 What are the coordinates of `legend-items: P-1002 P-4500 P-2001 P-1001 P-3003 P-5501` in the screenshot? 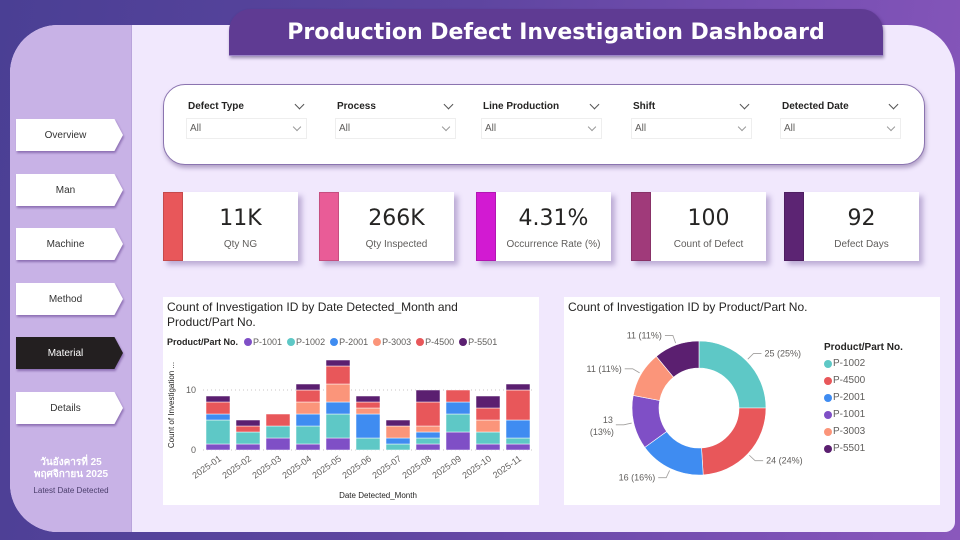 It's located at (863, 406).